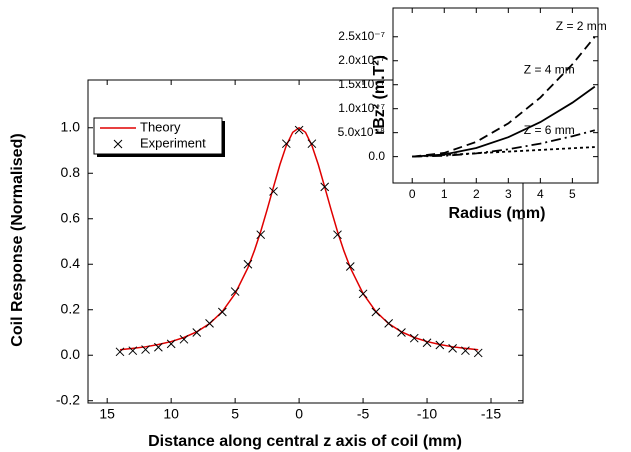  I want to click on y-tick-label: 2.5x10⁻⁷, so click(361, 36).